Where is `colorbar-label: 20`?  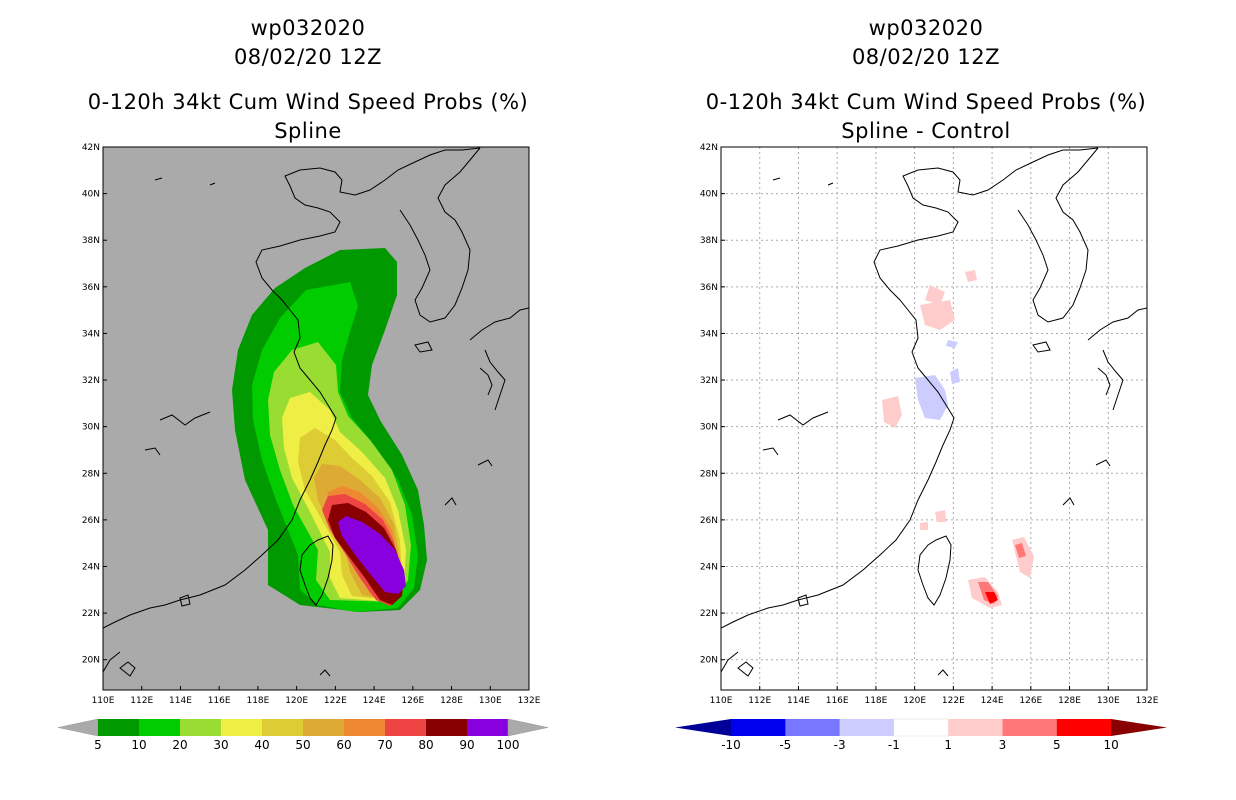
colorbar-label: 20 is located at coordinates (180, 745).